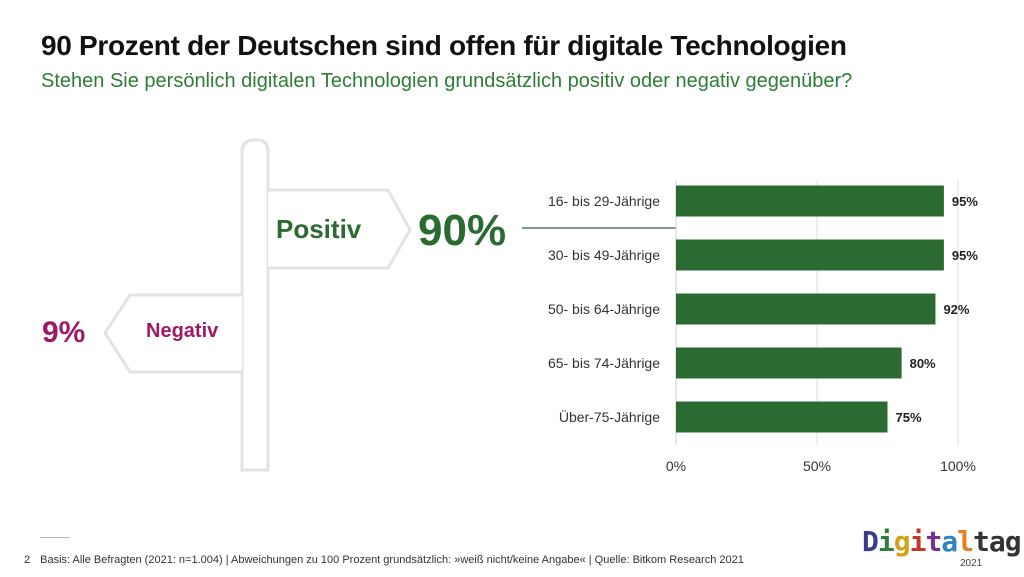  Describe the element at coordinates (182, 331) in the screenshot. I see `negative-label: Negativ` at that location.